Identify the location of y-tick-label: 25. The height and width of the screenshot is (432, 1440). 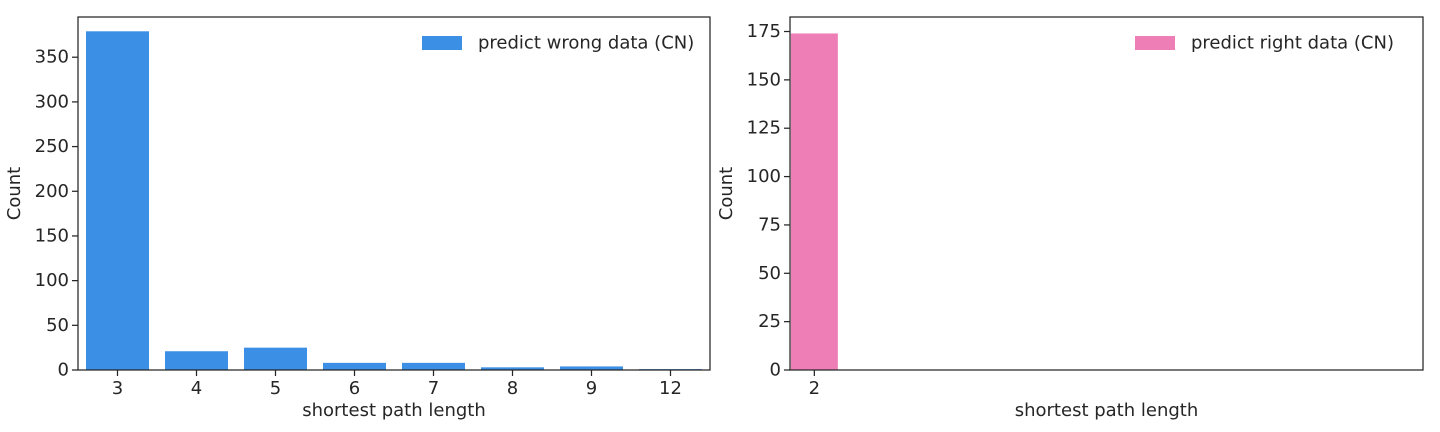
(769, 321).